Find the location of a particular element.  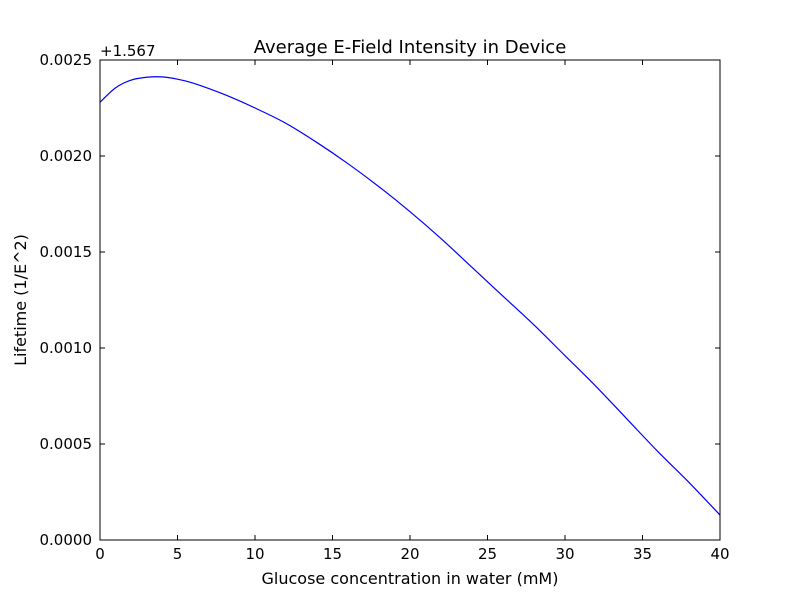

x-tick-label: 5 is located at coordinates (178, 554).